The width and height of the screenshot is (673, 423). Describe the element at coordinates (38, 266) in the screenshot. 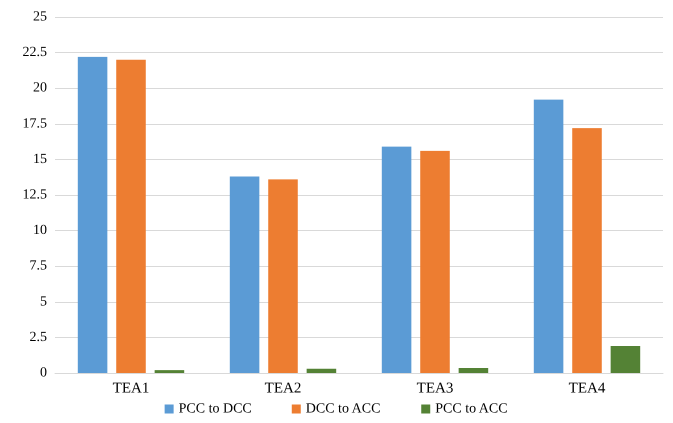

I see `y-tick-label: 7.5` at that location.